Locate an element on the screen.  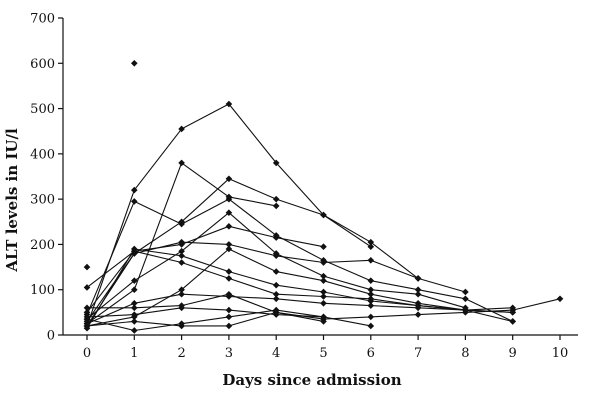
y-tick-label: 600 is located at coordinates (42, 64).